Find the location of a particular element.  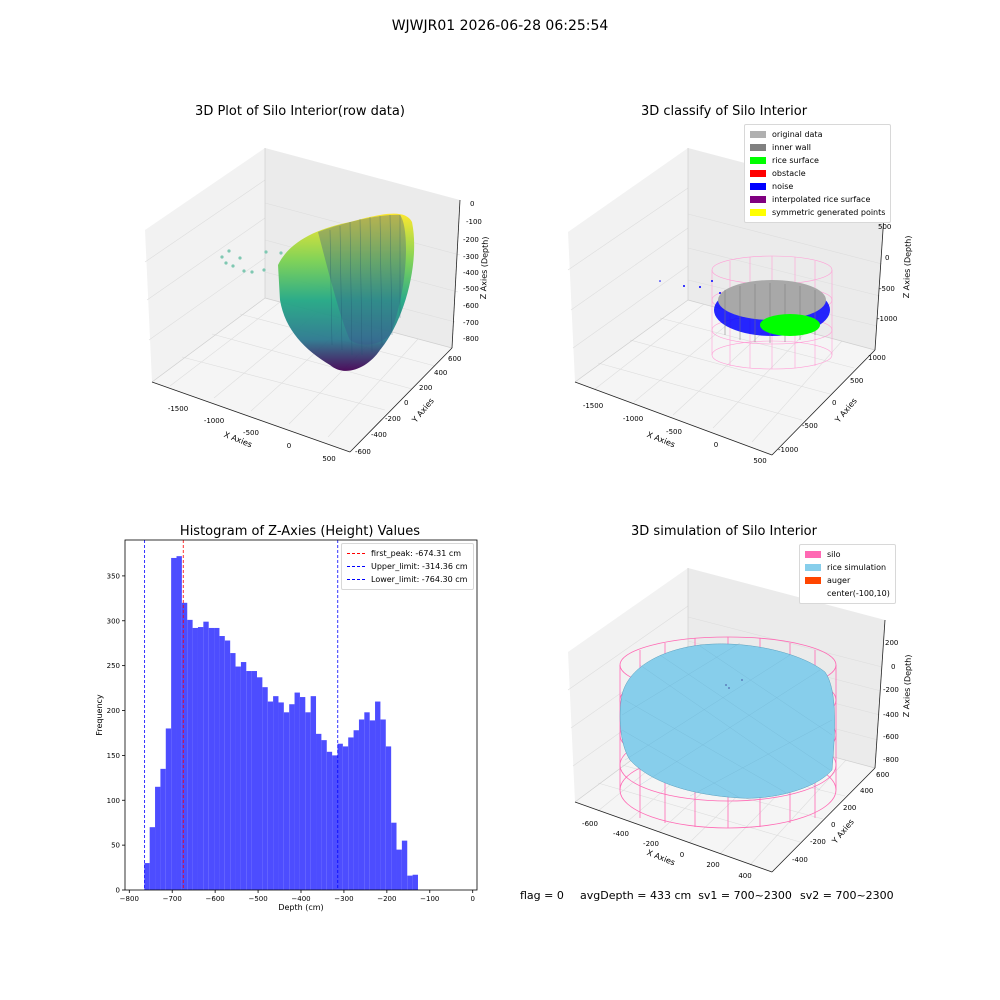

simulation-x-label: X Axies is located at coordinates (661, 857).